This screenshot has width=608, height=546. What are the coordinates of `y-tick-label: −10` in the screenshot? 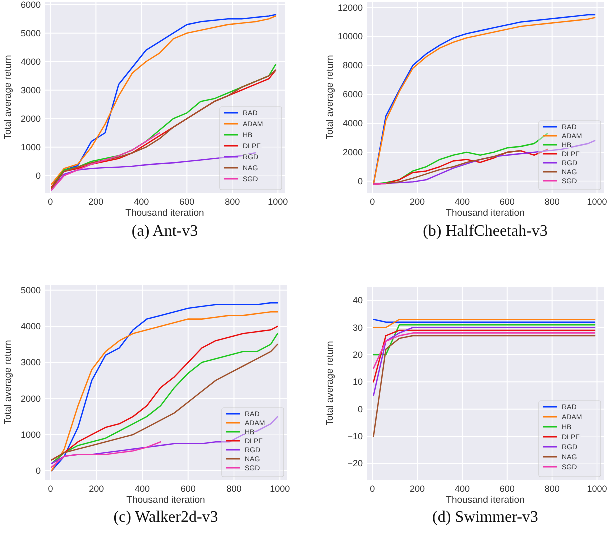 It's located at (355, 437).